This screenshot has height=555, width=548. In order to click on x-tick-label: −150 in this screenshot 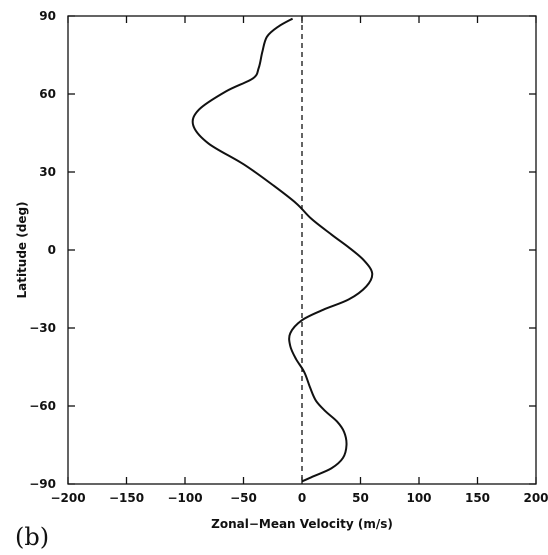, I will do `click(126, 498)`.